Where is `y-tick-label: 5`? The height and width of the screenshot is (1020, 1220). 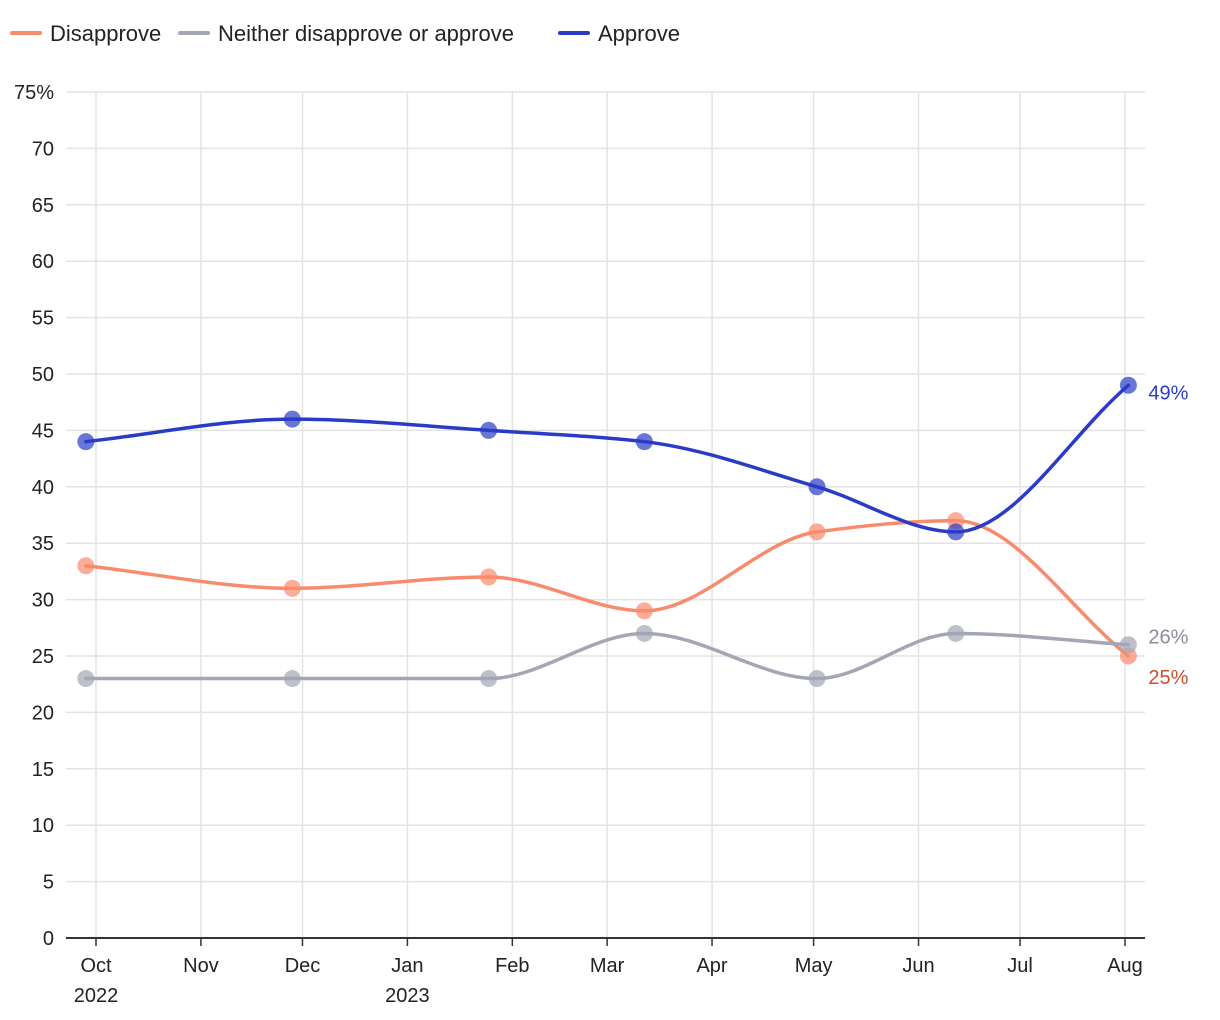 y-tick-label: 5 is located at coordinates (48, 883).